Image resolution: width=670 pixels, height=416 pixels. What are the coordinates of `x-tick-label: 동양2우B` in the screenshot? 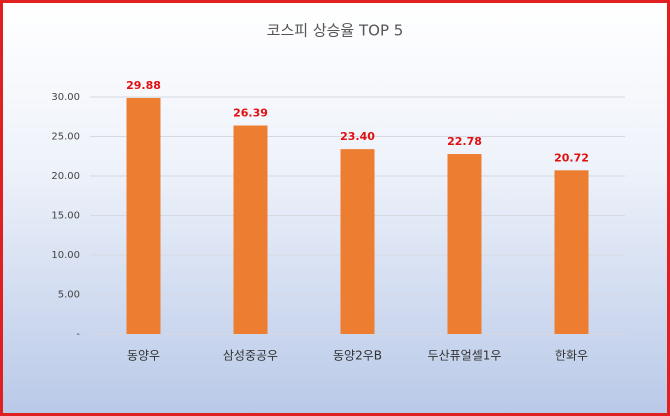 It's located at (357, 356).